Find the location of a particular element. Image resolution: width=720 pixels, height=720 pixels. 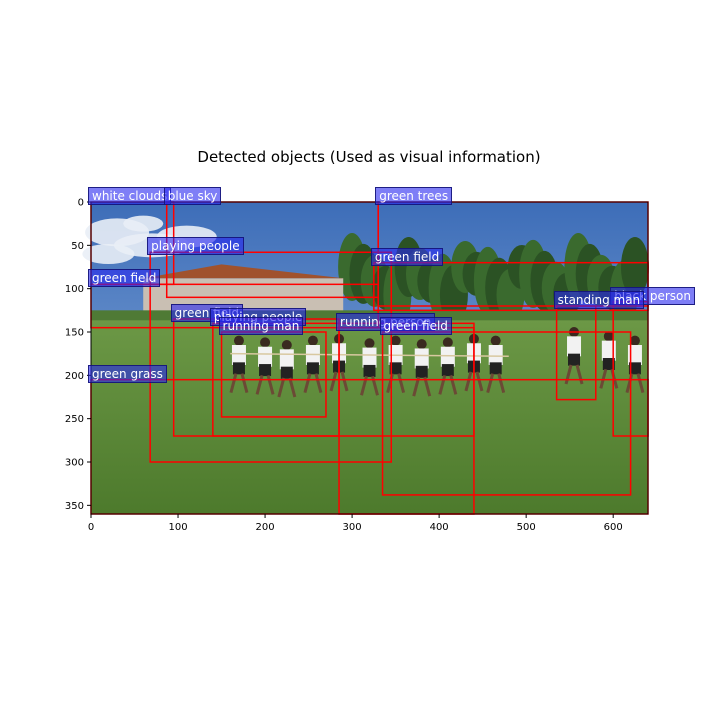

detection-label: playing people is located at coordinates (195, 246).